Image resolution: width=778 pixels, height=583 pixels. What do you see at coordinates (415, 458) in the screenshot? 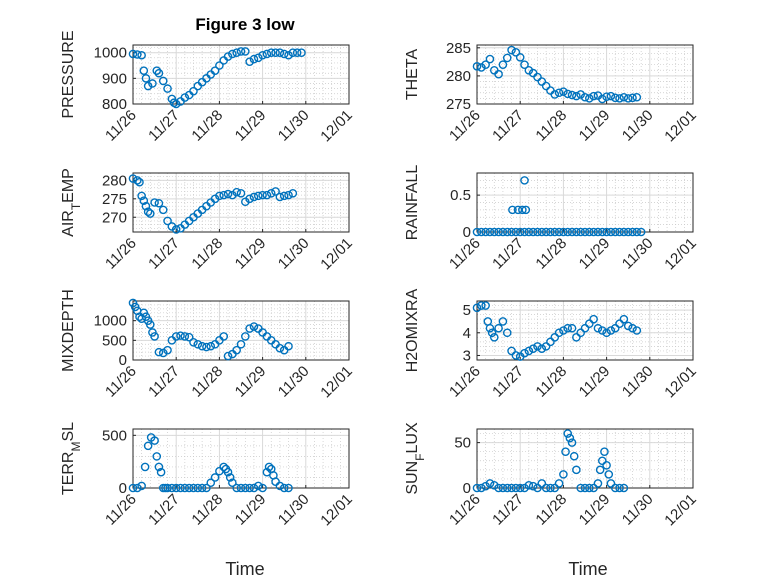
I see `y-axis-label: SUNFLUX` at bounding box center [415, 458].